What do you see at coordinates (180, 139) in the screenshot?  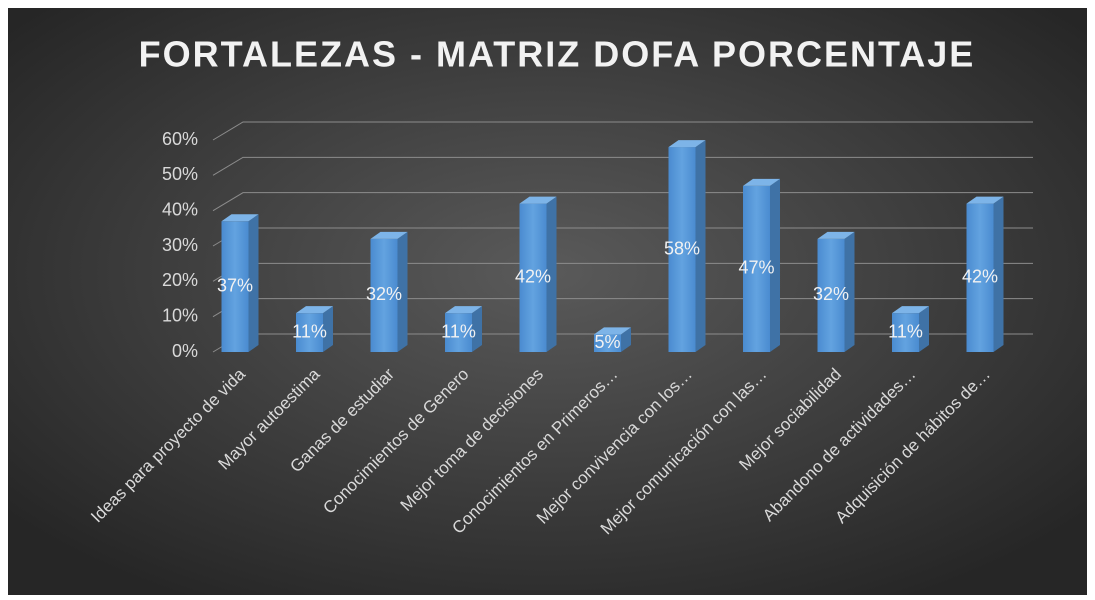 I see `y-tick-label: 60%` at bounding box center [180, 139].